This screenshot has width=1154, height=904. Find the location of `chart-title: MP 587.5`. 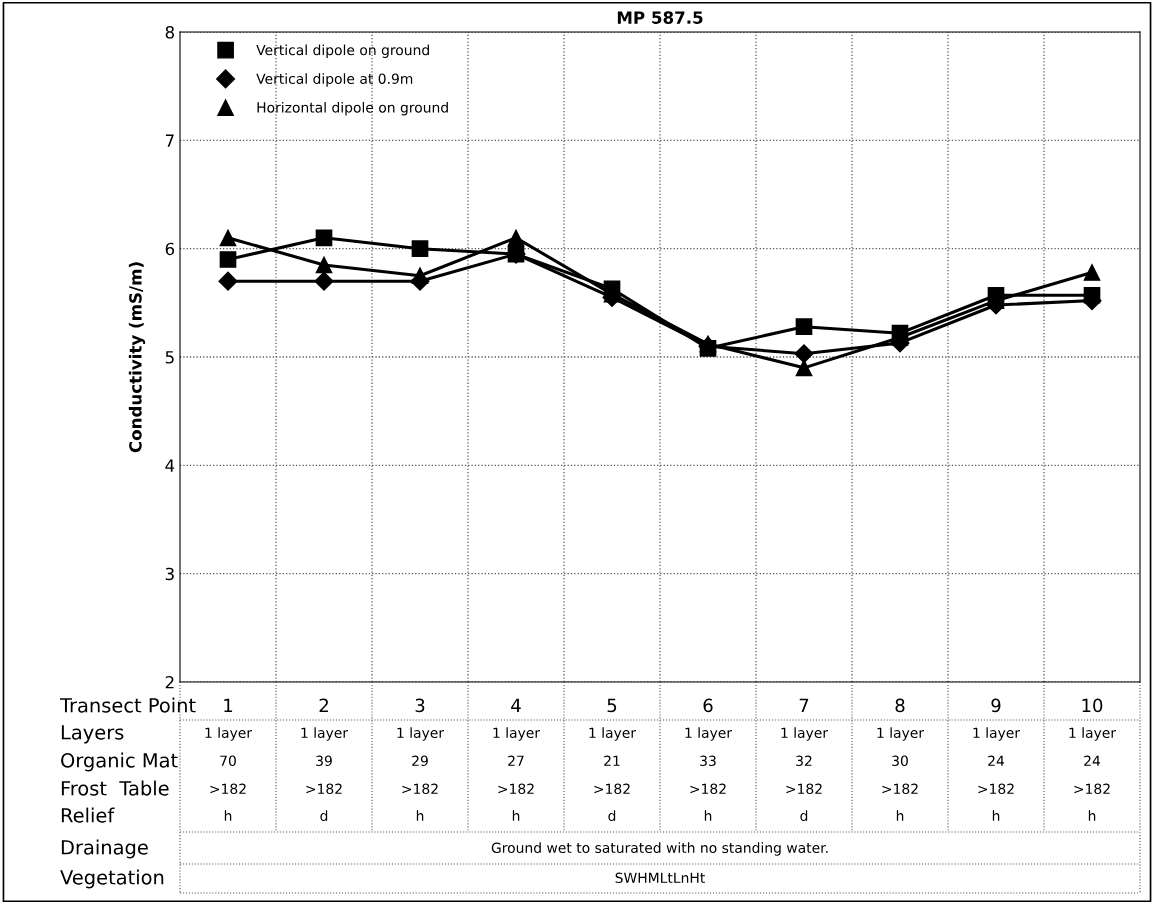

chart-title: MP 587.5 is located at coordinates (660, 17).